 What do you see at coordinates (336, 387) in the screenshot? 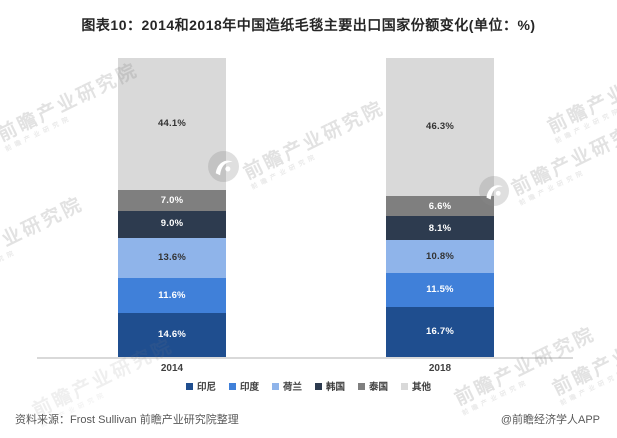
I see `legend-label: 韩国` at bounding box center [336, 387].